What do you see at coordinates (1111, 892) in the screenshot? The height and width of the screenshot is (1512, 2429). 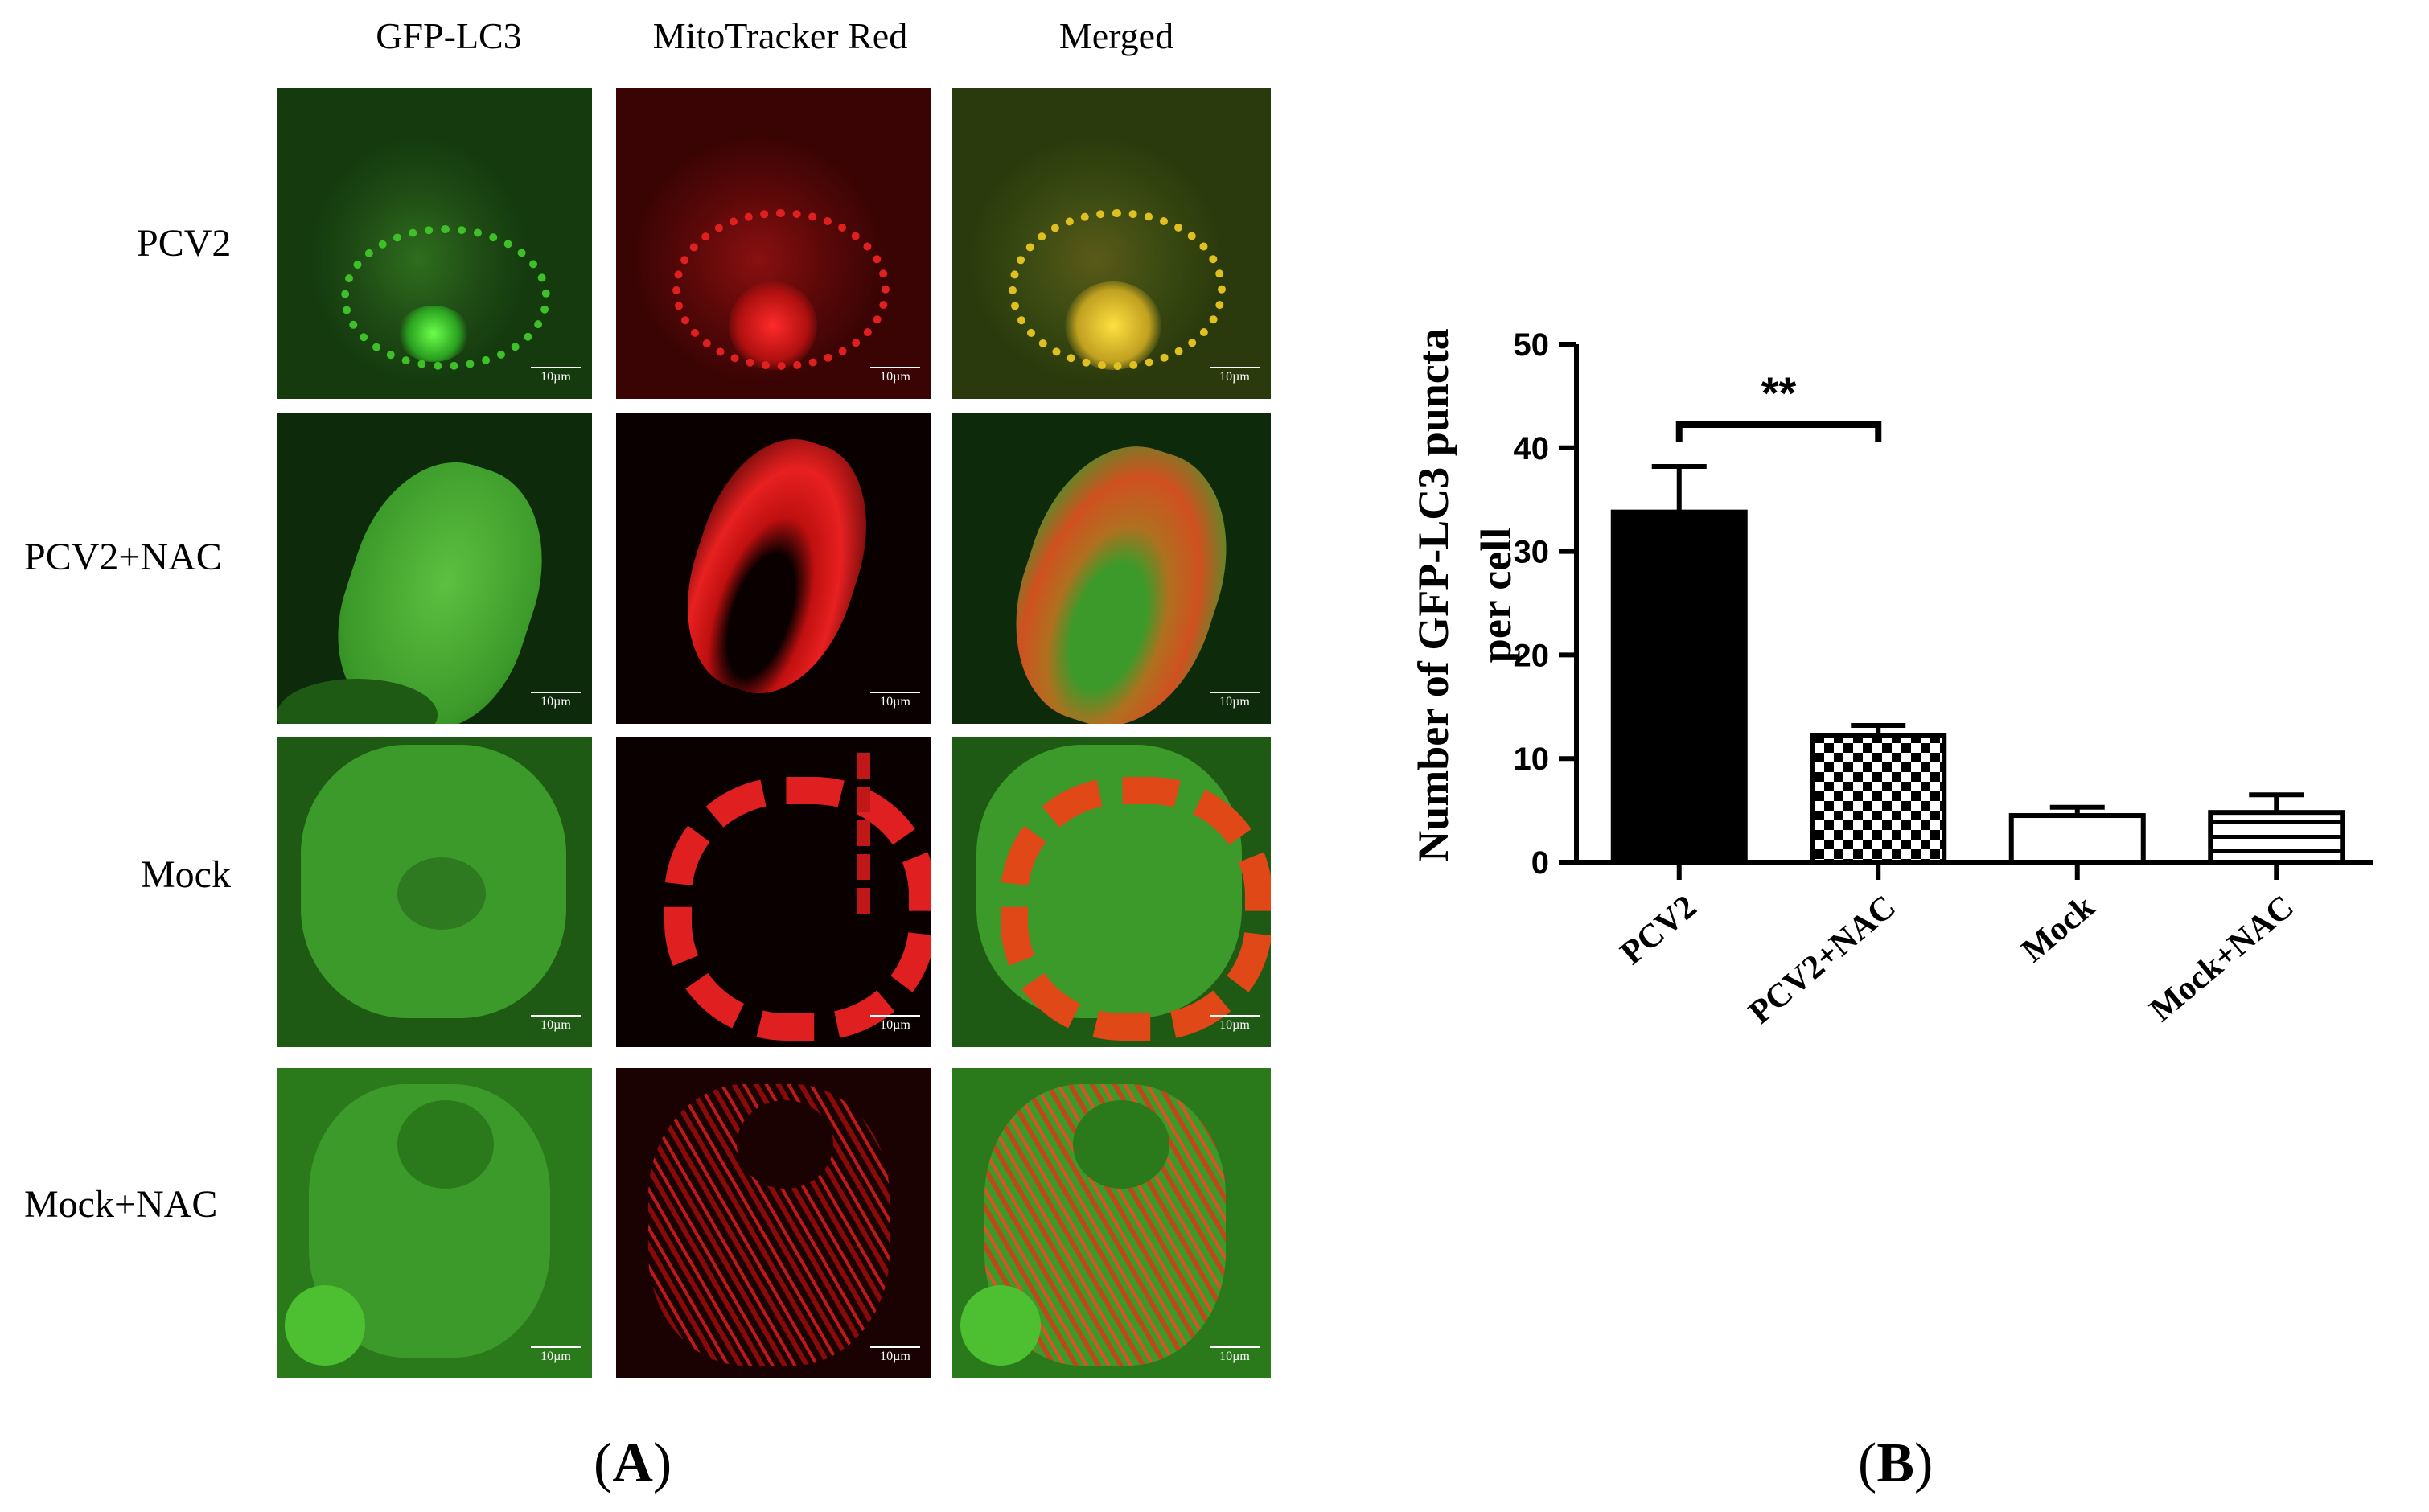 I see `image-mock-merged: 10µm` at bounding box center [1111, 892].